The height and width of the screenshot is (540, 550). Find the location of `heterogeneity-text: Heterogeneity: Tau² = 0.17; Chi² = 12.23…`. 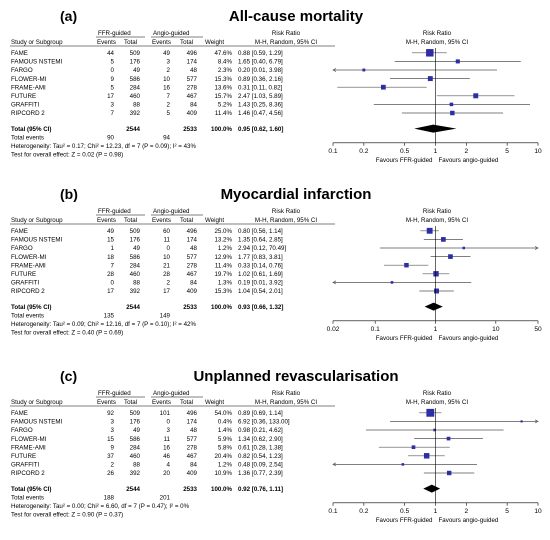

heterogeneity-text: Heterogeneity: Tau² = 0.17; Chi² = 12.23… is located at coordinates (103, 146).